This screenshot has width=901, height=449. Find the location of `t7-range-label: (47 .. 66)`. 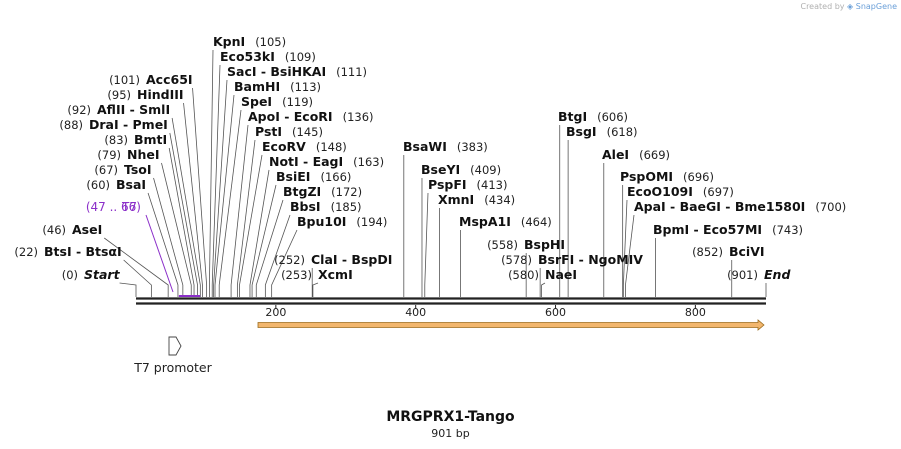

t7-range-label: (47 .. 66) is located at coordinates (113, 207).